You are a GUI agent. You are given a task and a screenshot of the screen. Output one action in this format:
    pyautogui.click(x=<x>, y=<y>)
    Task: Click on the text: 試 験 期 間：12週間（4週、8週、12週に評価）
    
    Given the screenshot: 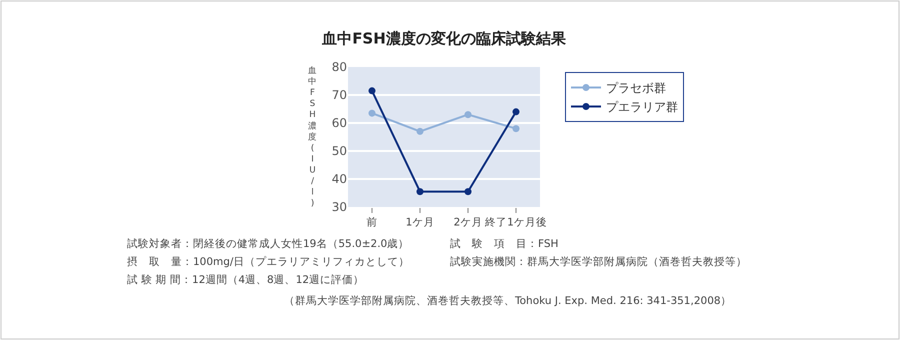 What is the action you would take?
    pyautogui.click(x=245, y=279)
    